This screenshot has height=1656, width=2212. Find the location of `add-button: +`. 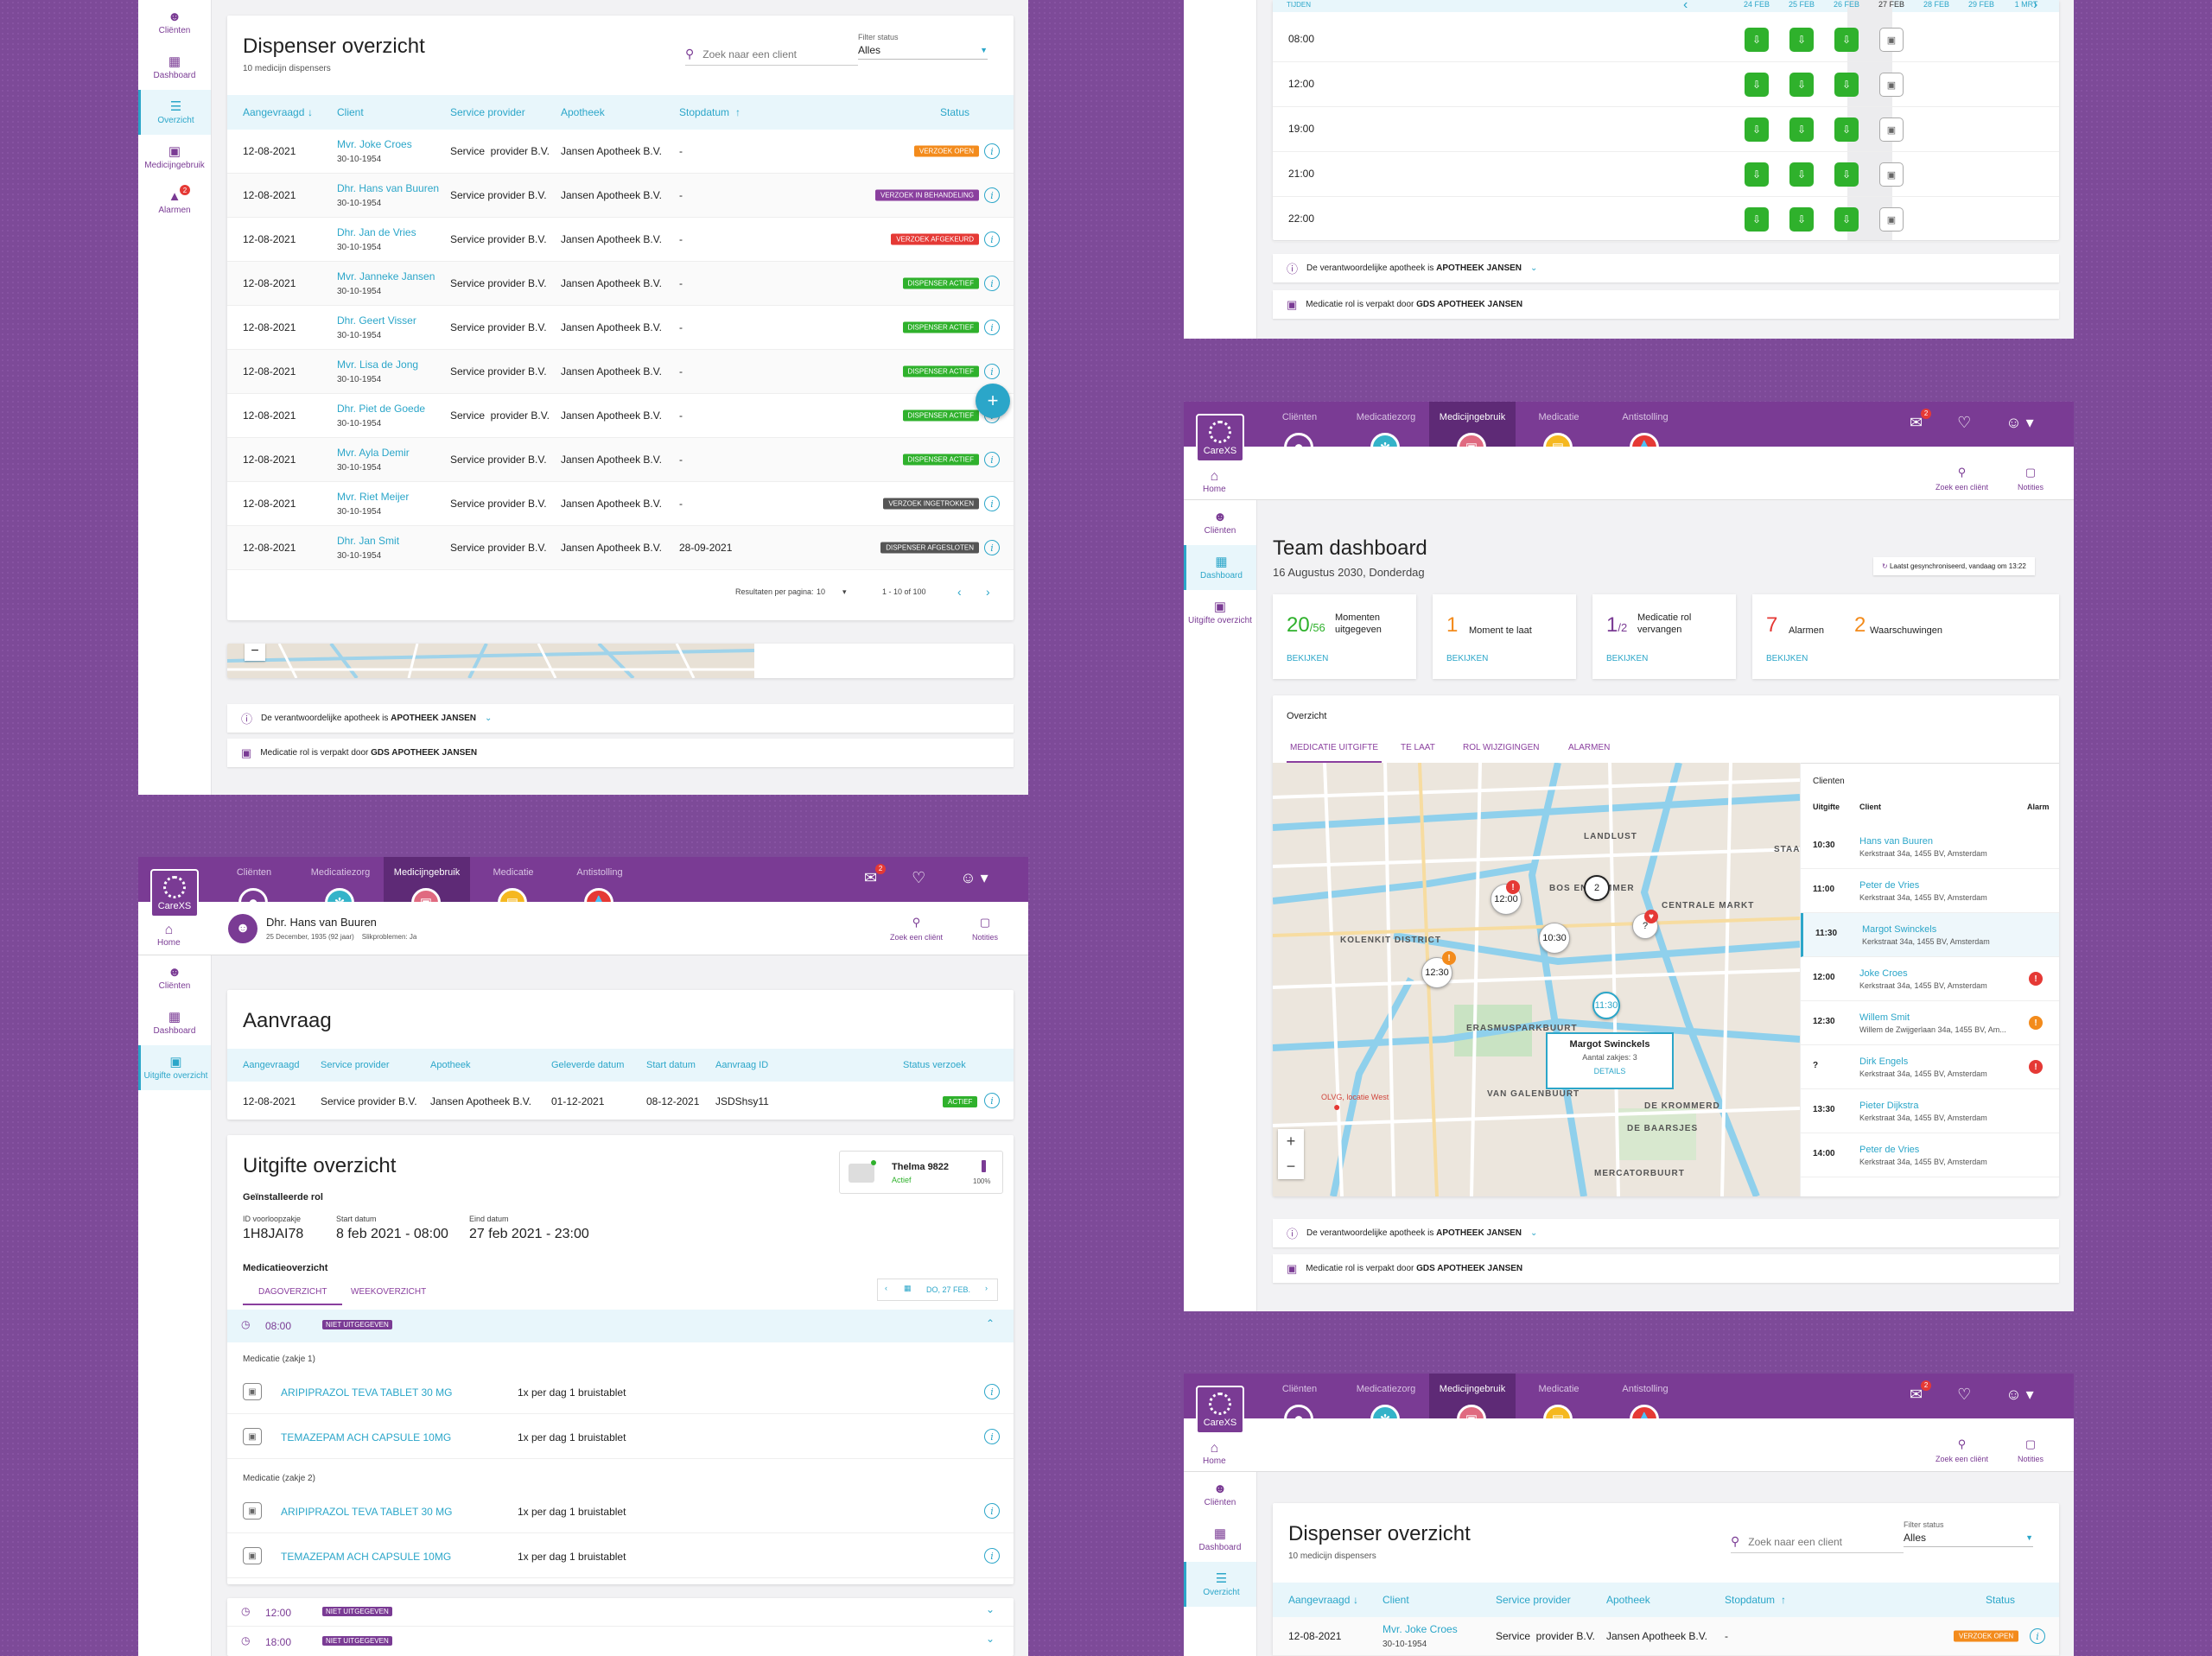

add-button: + is located at coordinates (993, 401).